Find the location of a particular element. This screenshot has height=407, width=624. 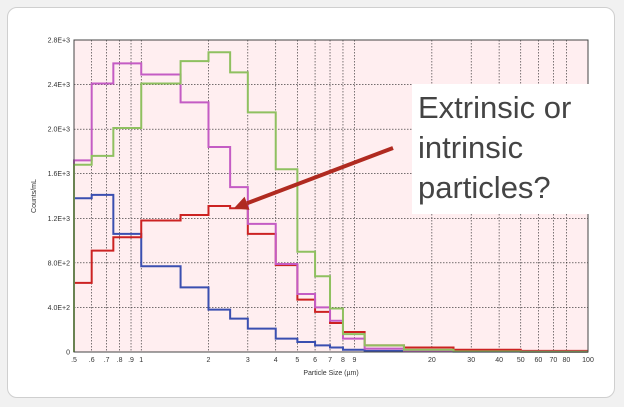

annotation-line-3: particles? is located at coordinates (484, 187).